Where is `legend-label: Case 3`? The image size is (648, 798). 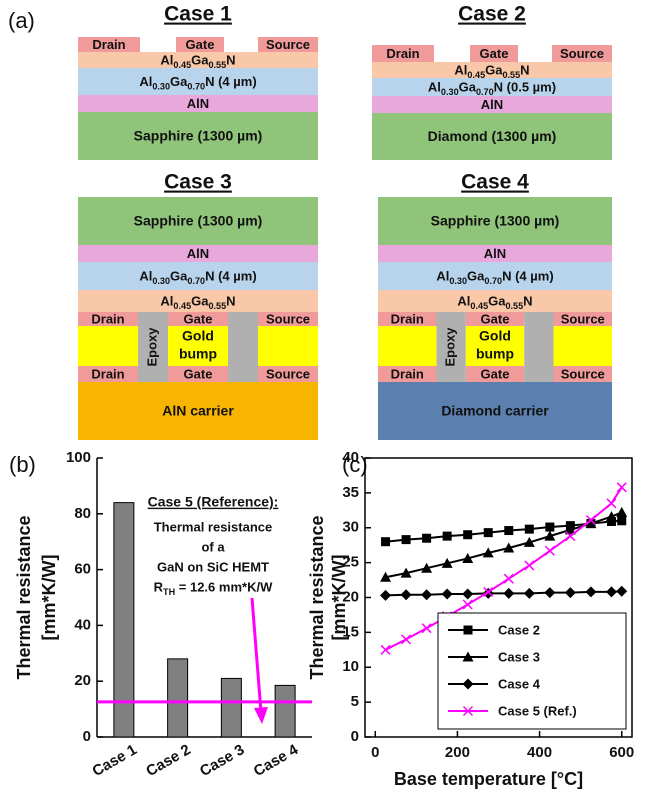
legend-label: Case 3 is located at coordinates (519, 656).